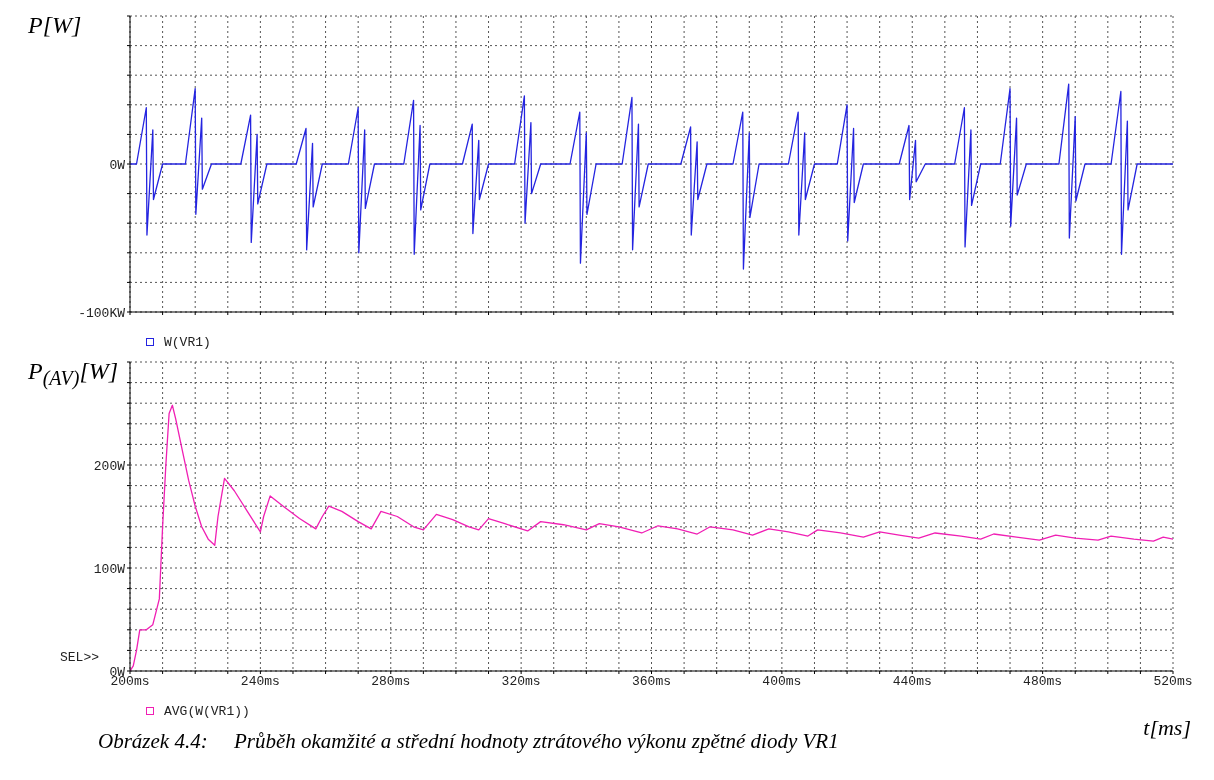 This screenshot has height=780, width=1214. I want to click on x-tick-label: 440ms, so click(912, 682).